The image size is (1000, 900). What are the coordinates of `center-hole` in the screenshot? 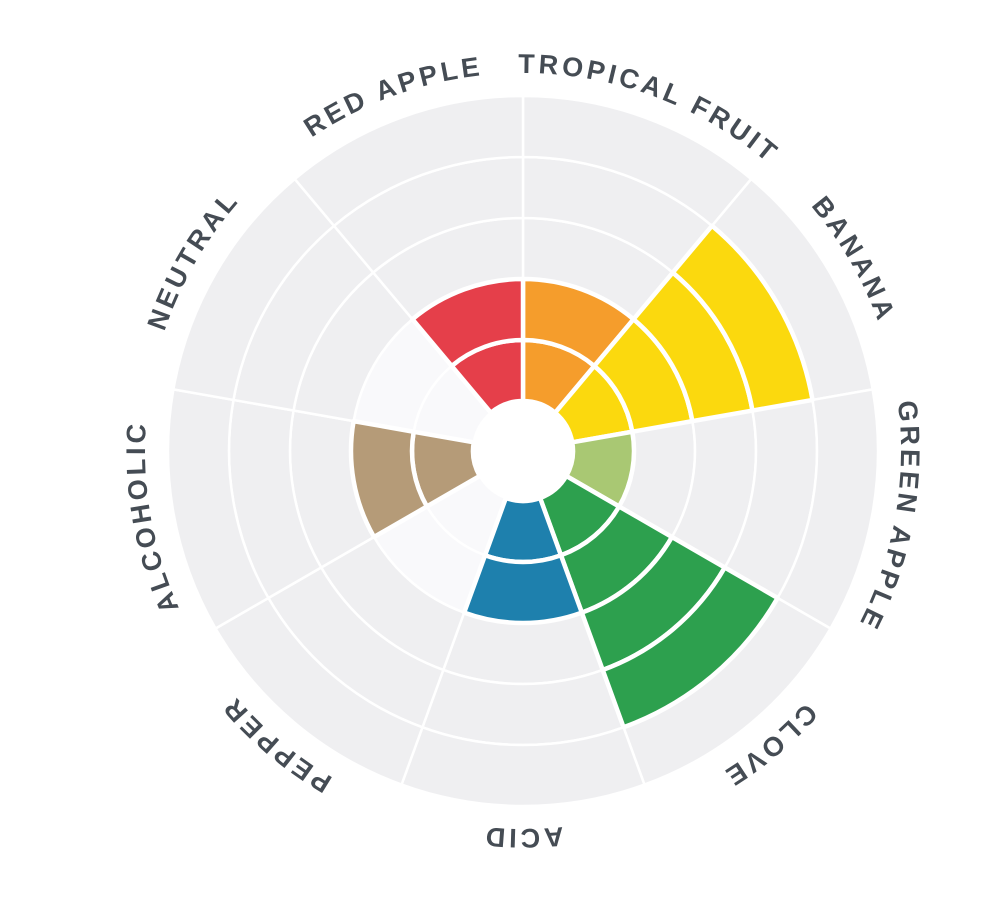 It's located at (523, 451).